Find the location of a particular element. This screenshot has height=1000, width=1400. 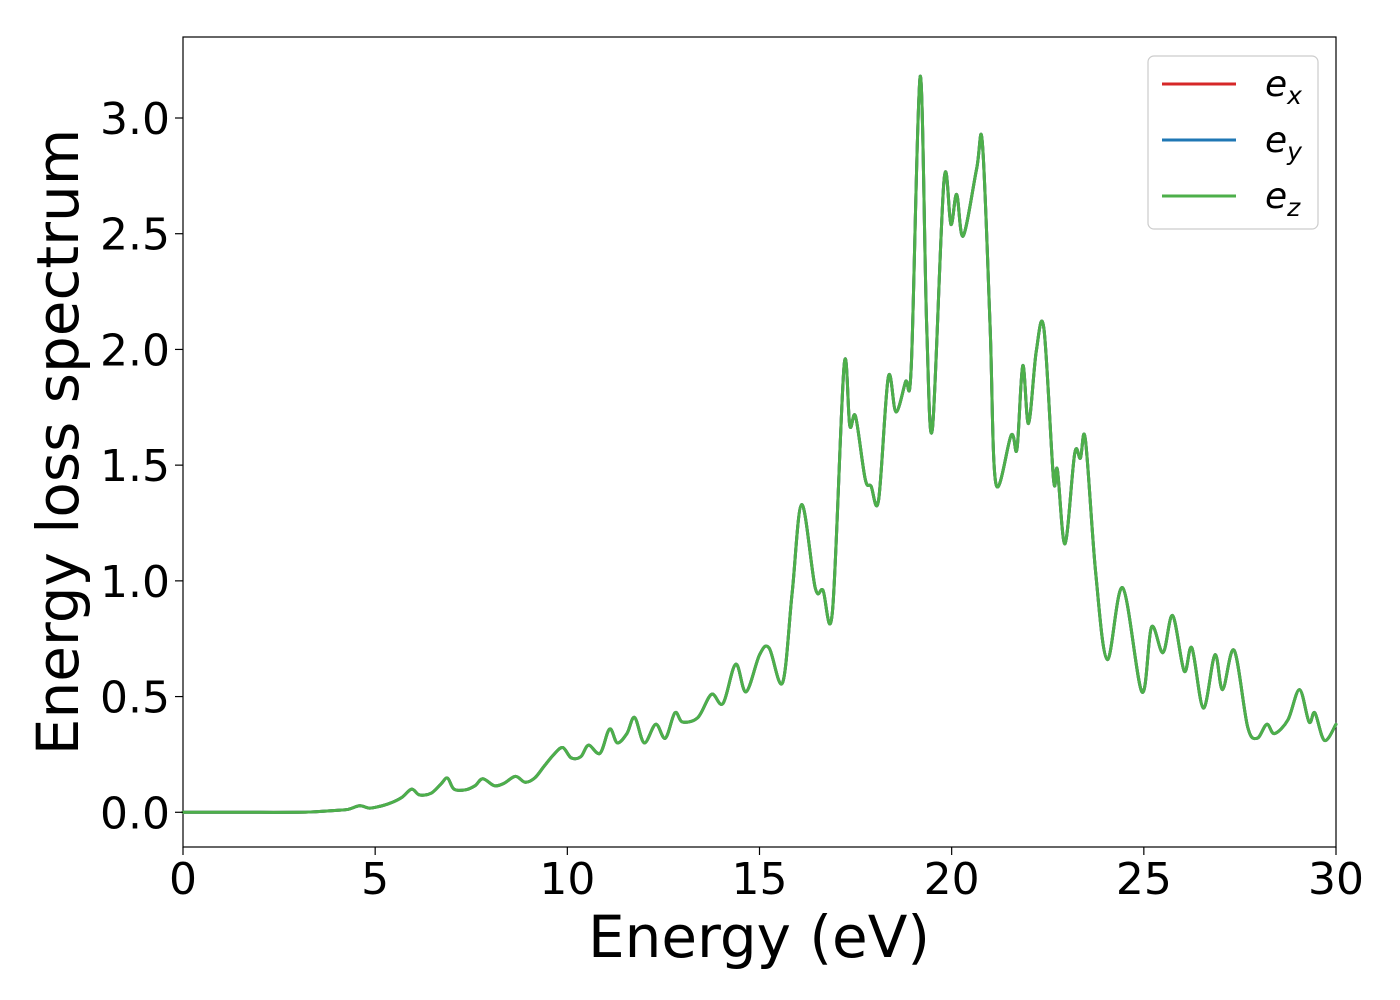

y-tick-label: 3.0 is located at coordinates (135, 119).